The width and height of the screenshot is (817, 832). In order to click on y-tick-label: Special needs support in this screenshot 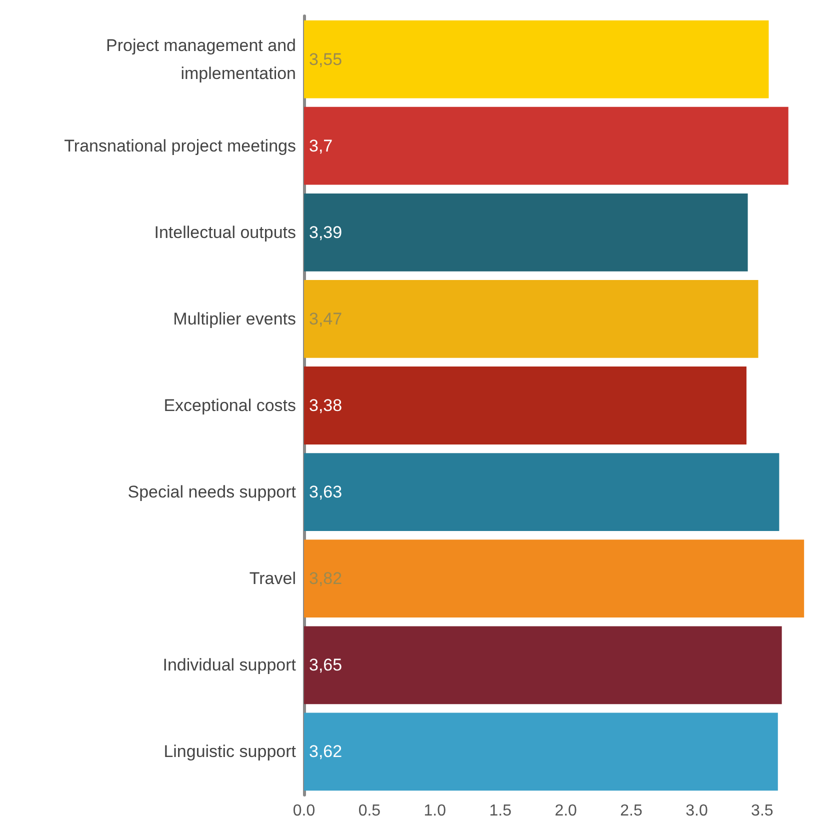, I will do `click(212, 492)`.